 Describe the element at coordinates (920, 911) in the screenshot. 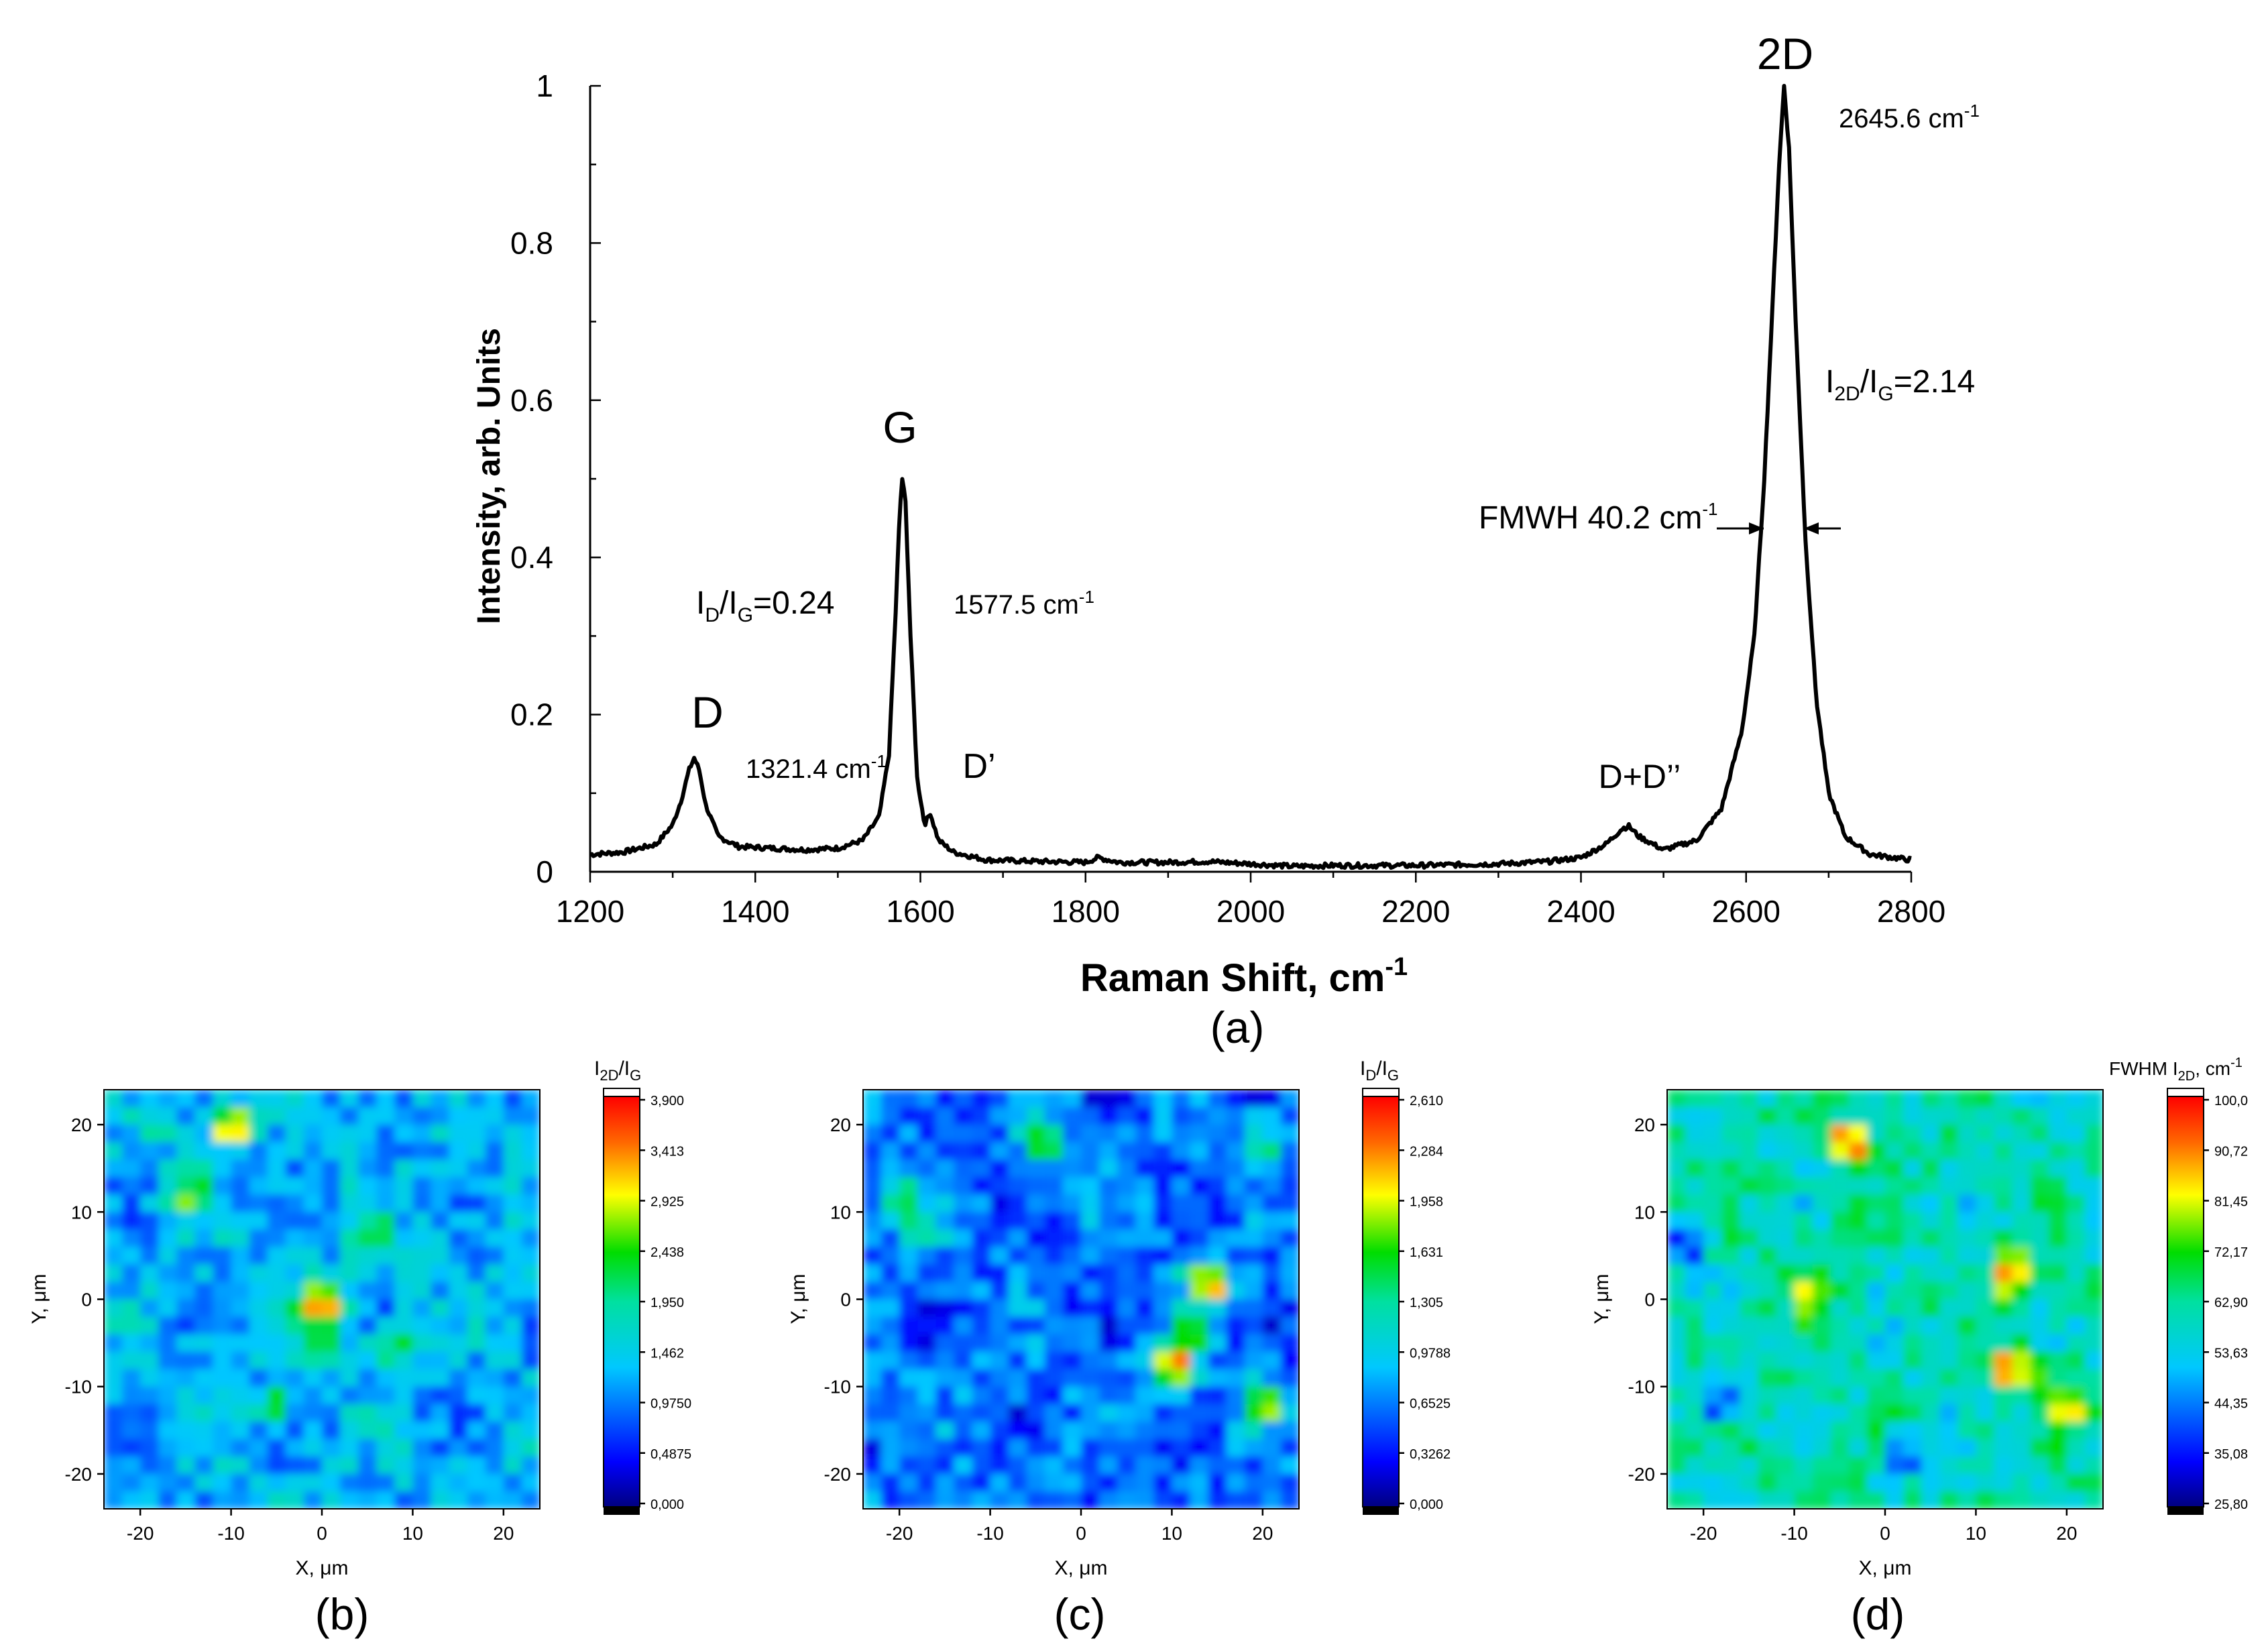

I see `x-tick-label: 1600` at that location.